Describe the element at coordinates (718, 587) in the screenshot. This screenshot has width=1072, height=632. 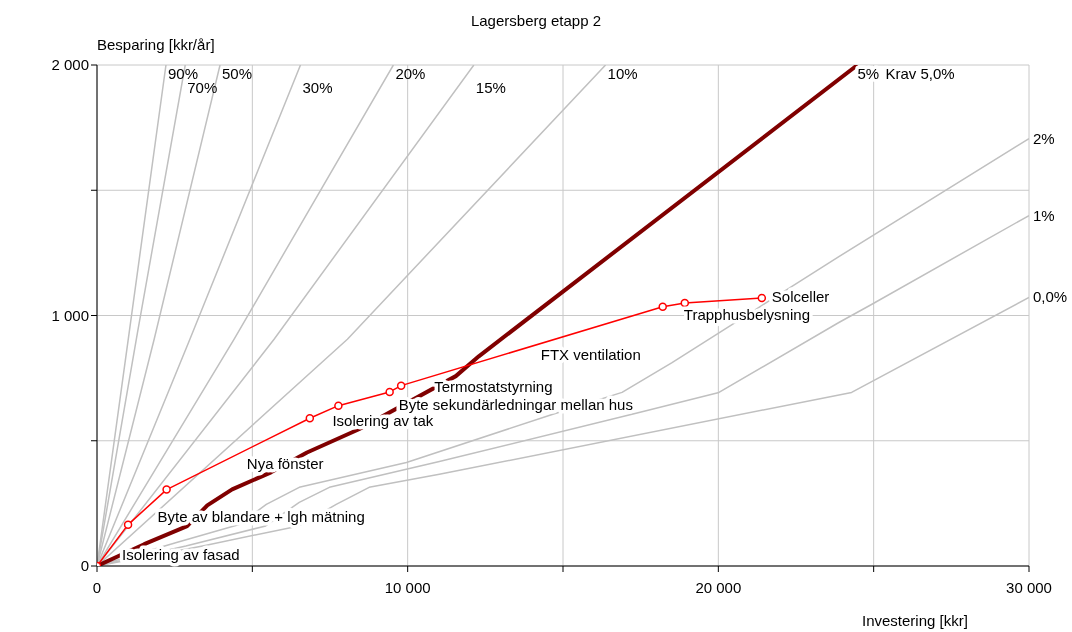
I see `x-tick-label: 20 000` at that location.